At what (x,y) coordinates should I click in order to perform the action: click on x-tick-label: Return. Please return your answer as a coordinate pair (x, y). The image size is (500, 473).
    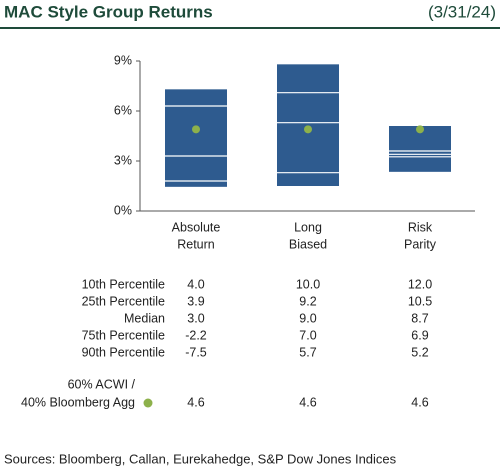
    Looking at the image, I should click on (196, 244).